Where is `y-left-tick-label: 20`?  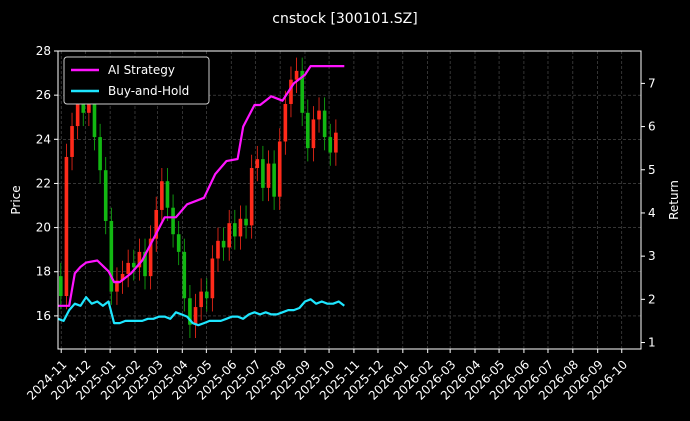
y-left-tick-label: 20 is located at coordinates (43, 228).